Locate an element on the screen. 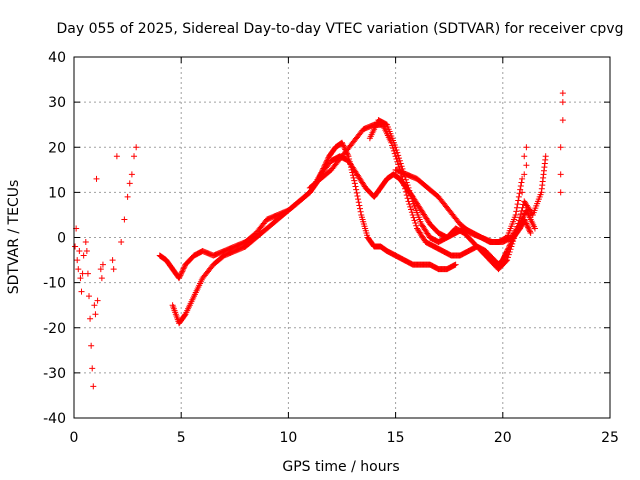  x-tick-label: 15 is located at coordinates (396, 438).